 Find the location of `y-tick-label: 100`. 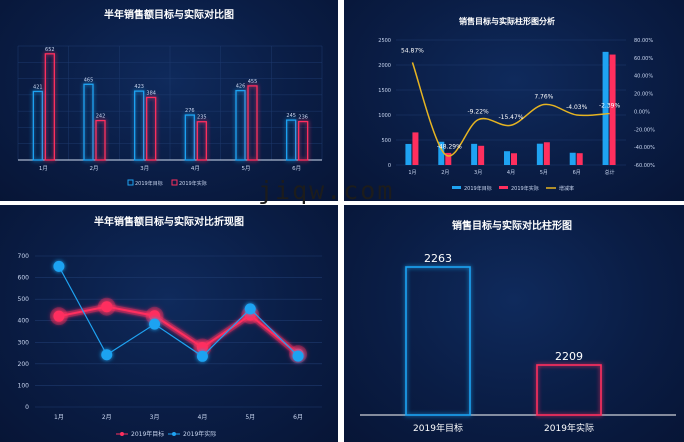

y-tick-label: 100 is located at coordinates (24, 385).